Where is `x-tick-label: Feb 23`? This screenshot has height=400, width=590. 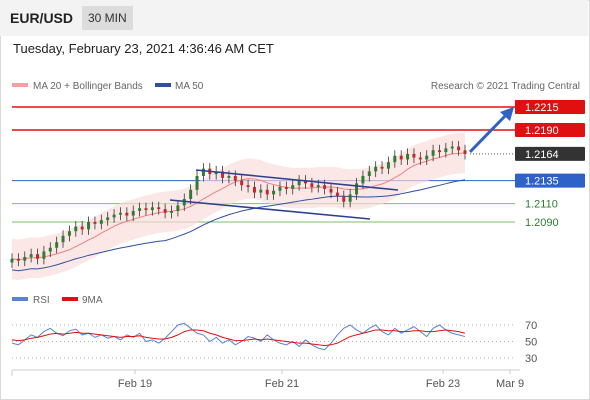
x-tick-label: Feb 23 is located at coordinates (443, 384).